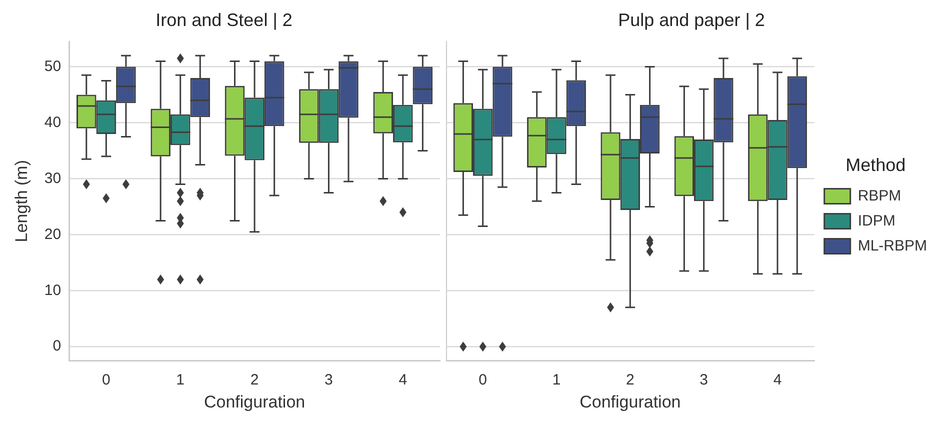  I want to click on chart-title: Pulp and paper | 2, so click(691, 20).